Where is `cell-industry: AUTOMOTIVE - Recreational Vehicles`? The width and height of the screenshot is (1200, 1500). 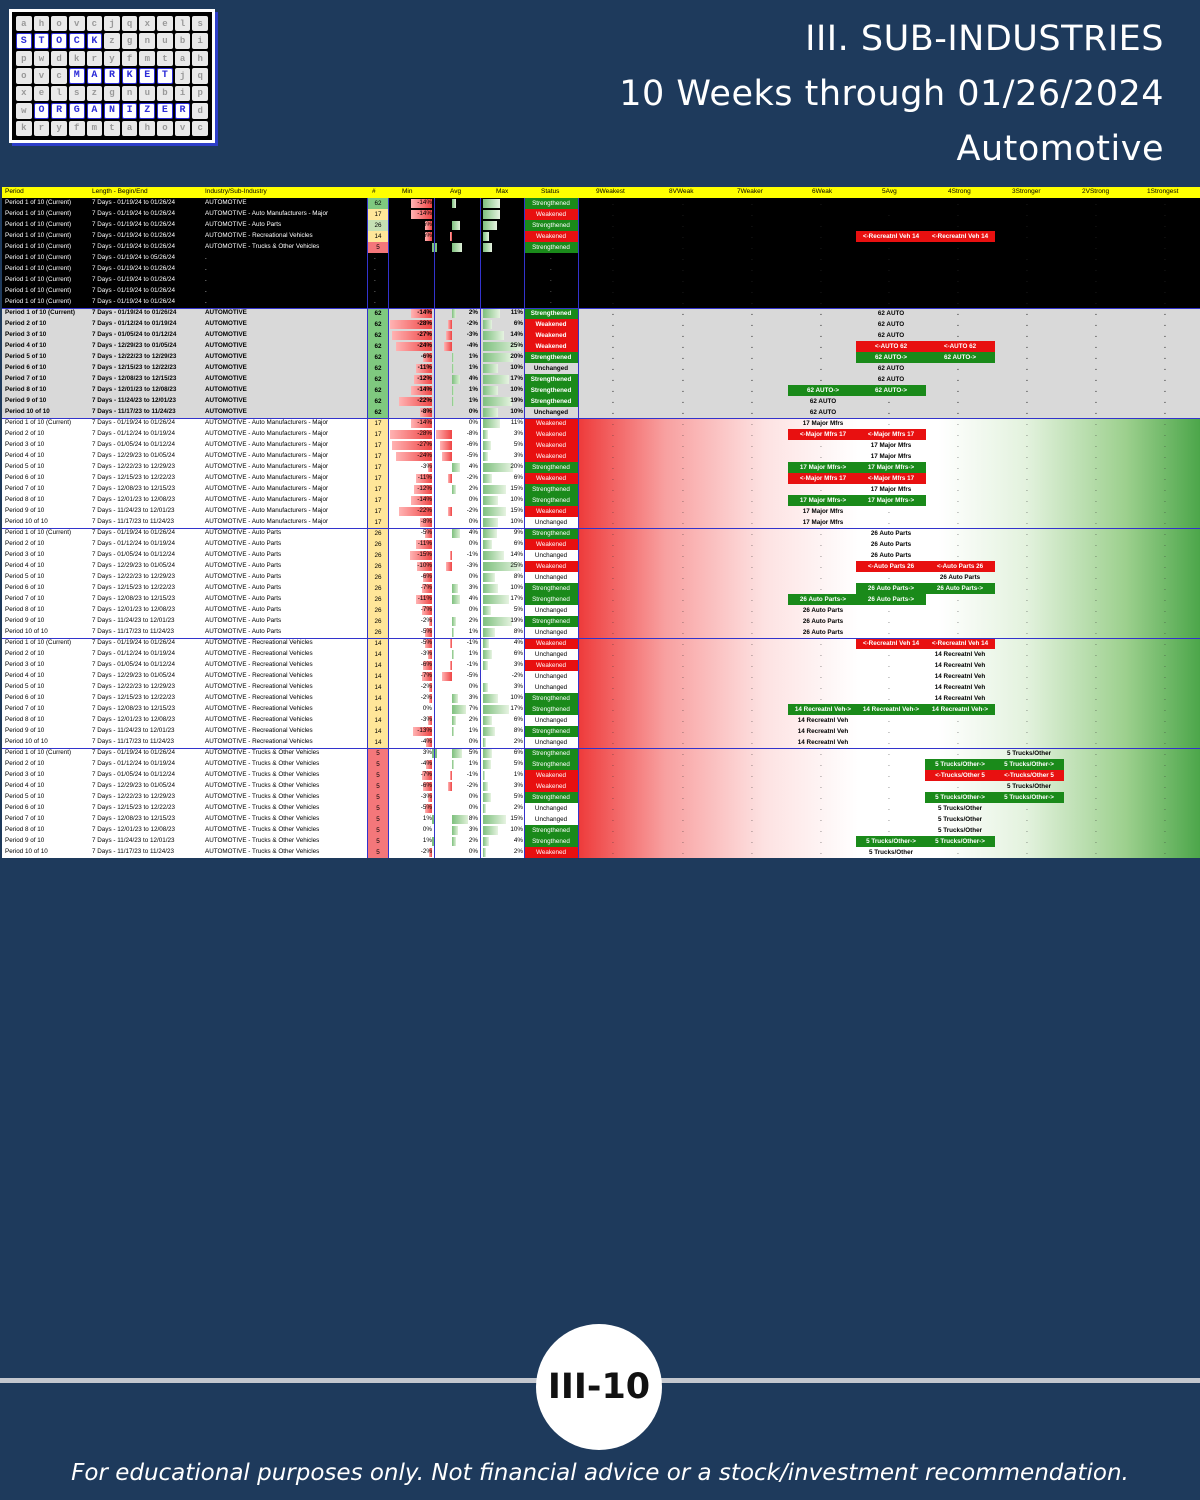
cell-industry: AUTOMOTIVE - Recreational Vehicles is located at coordinates (259, 642).